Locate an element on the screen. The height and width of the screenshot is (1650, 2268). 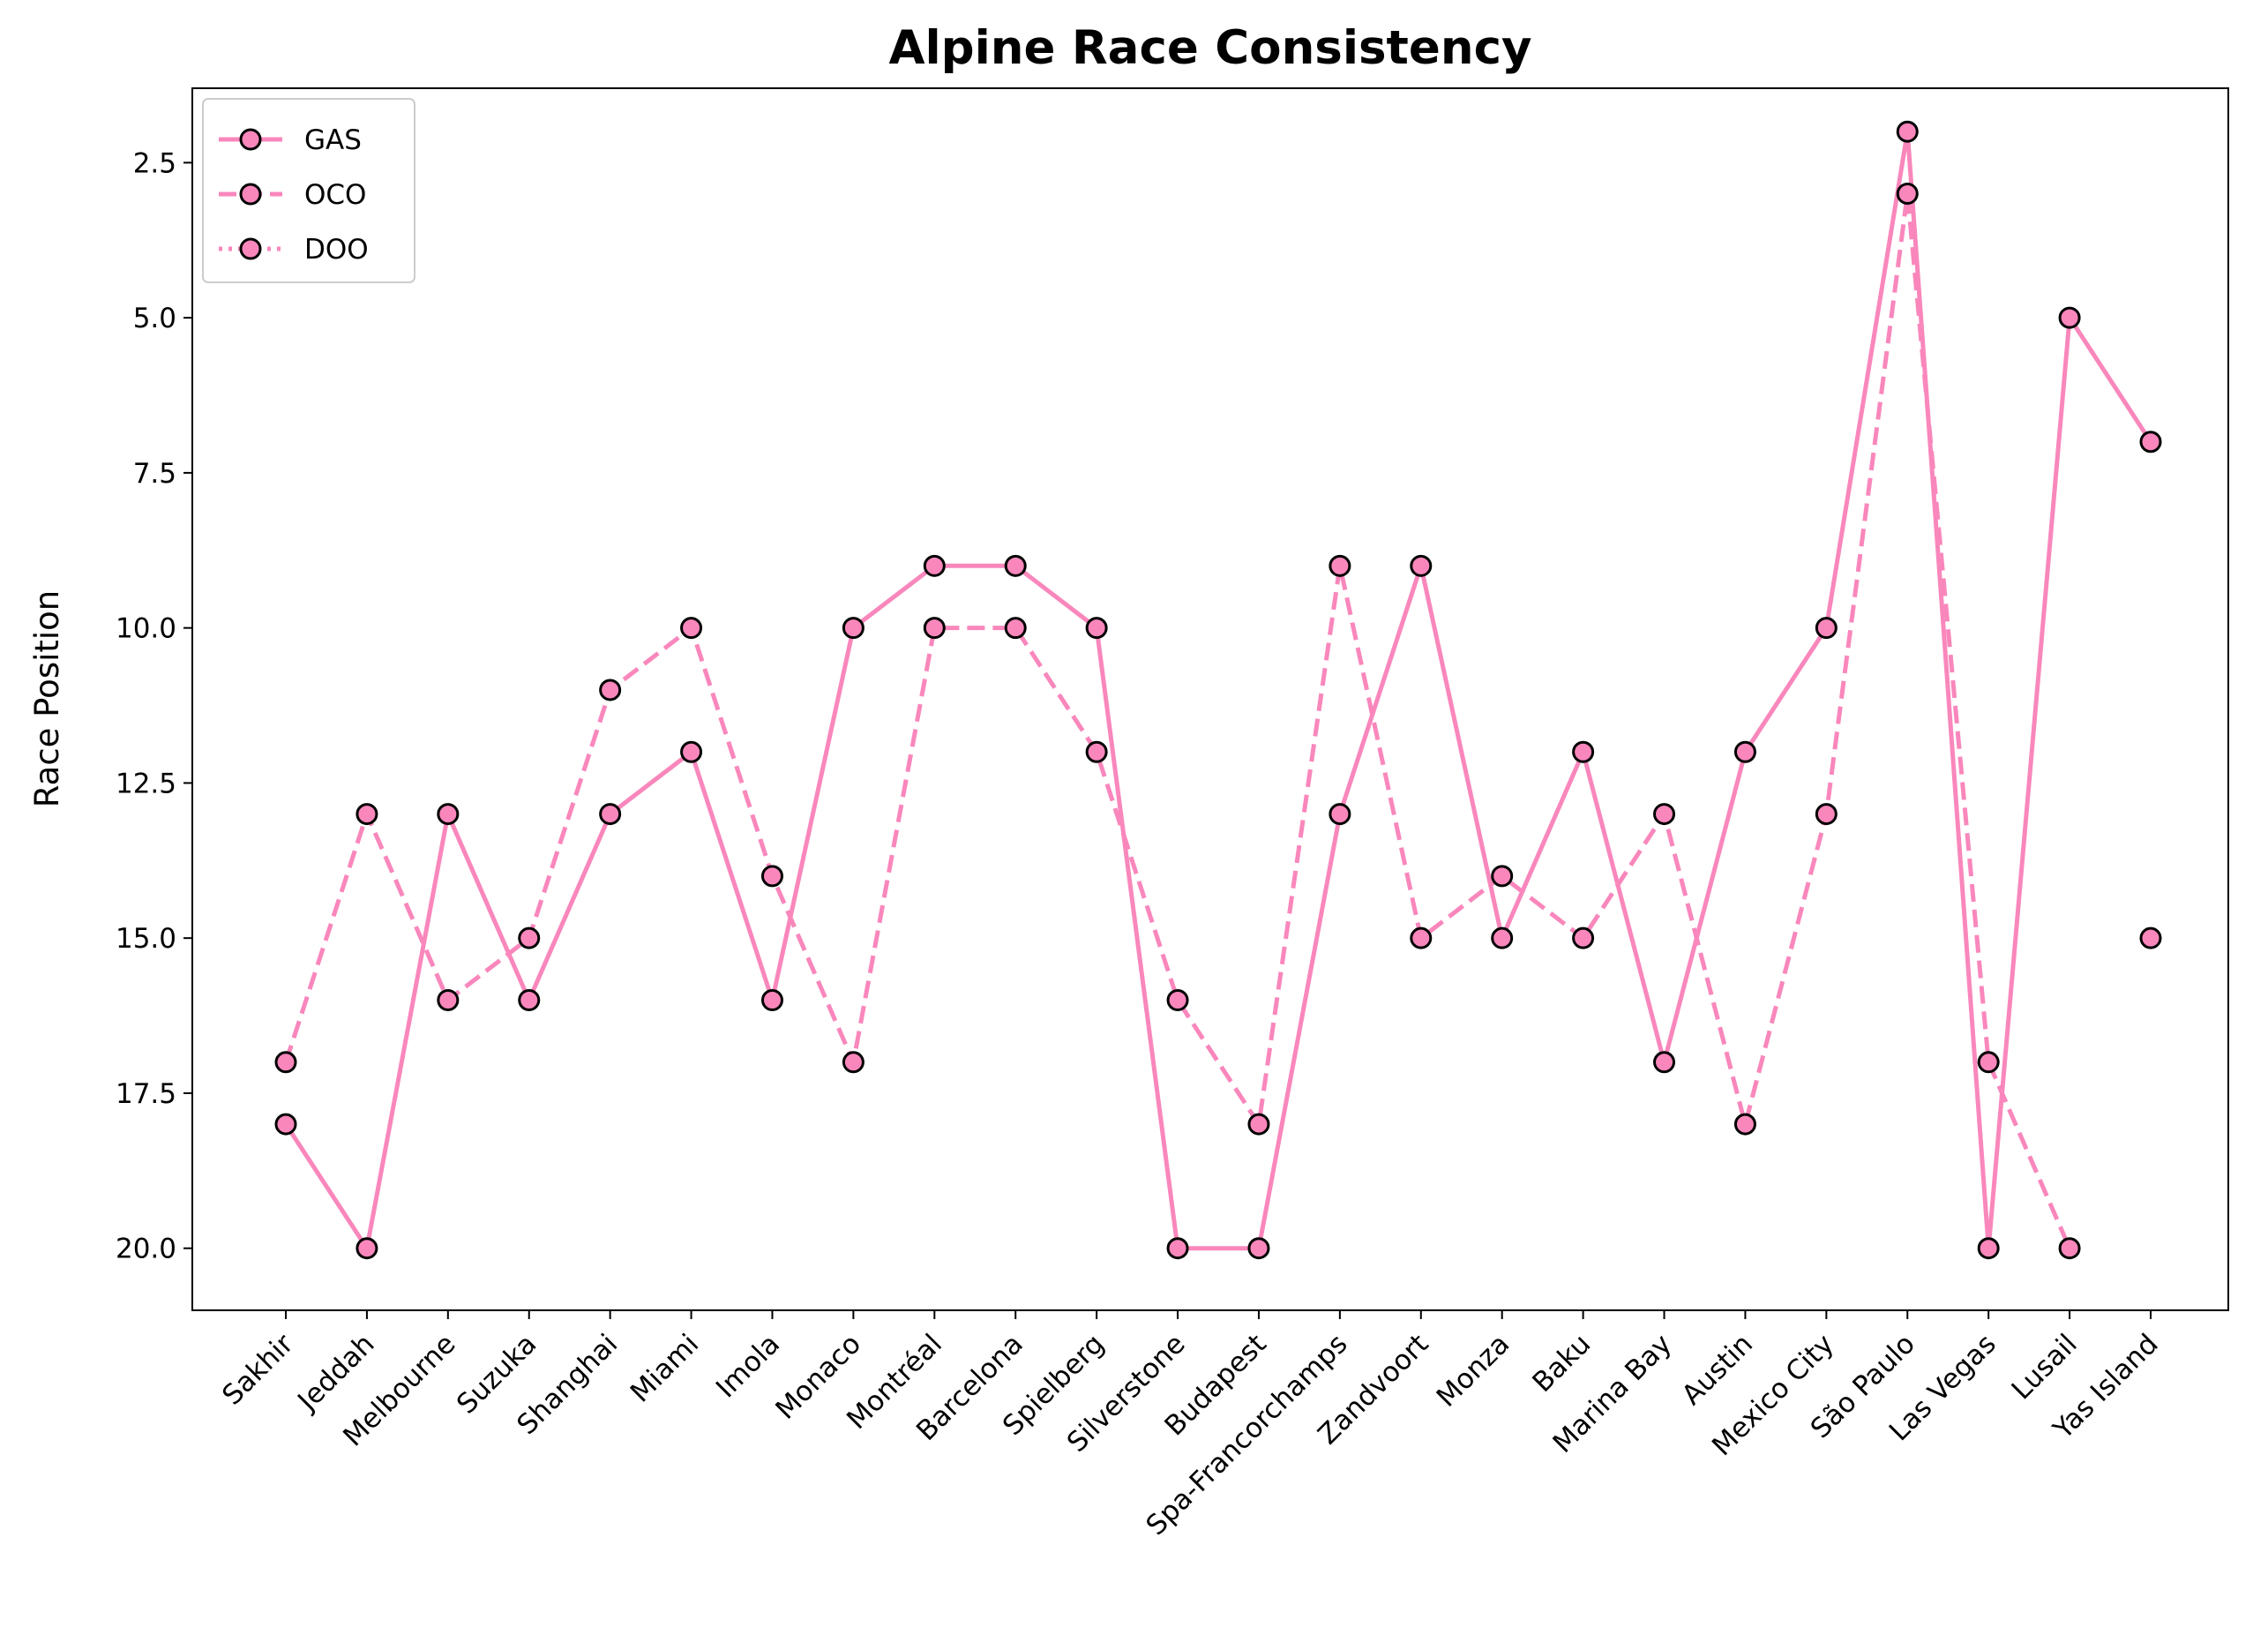
y-tick-label: 15.0 is located at coordinates (146, 939).